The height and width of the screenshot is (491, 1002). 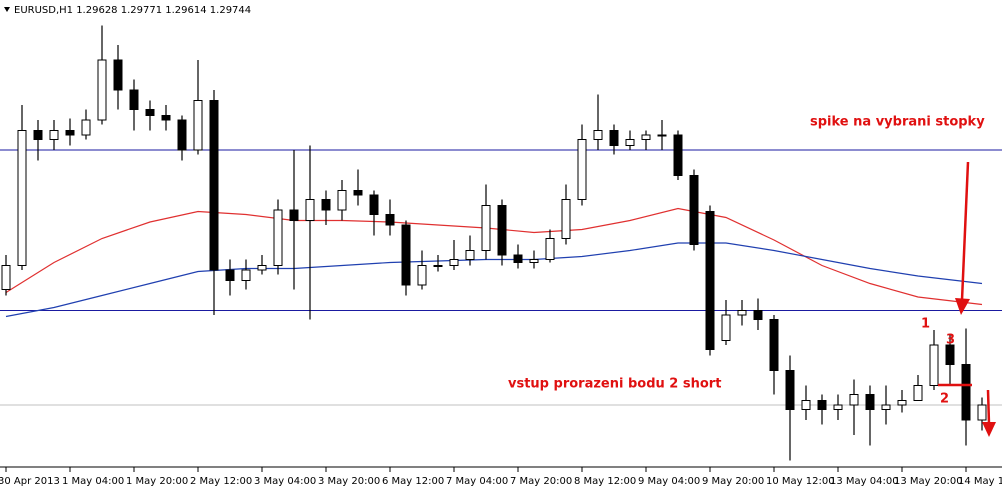 What do you see at coordinates (614, 384) in the screenshot?
I see `annotation: vstup prorazeni bodu 2 short` at bounding box center [614, 384].